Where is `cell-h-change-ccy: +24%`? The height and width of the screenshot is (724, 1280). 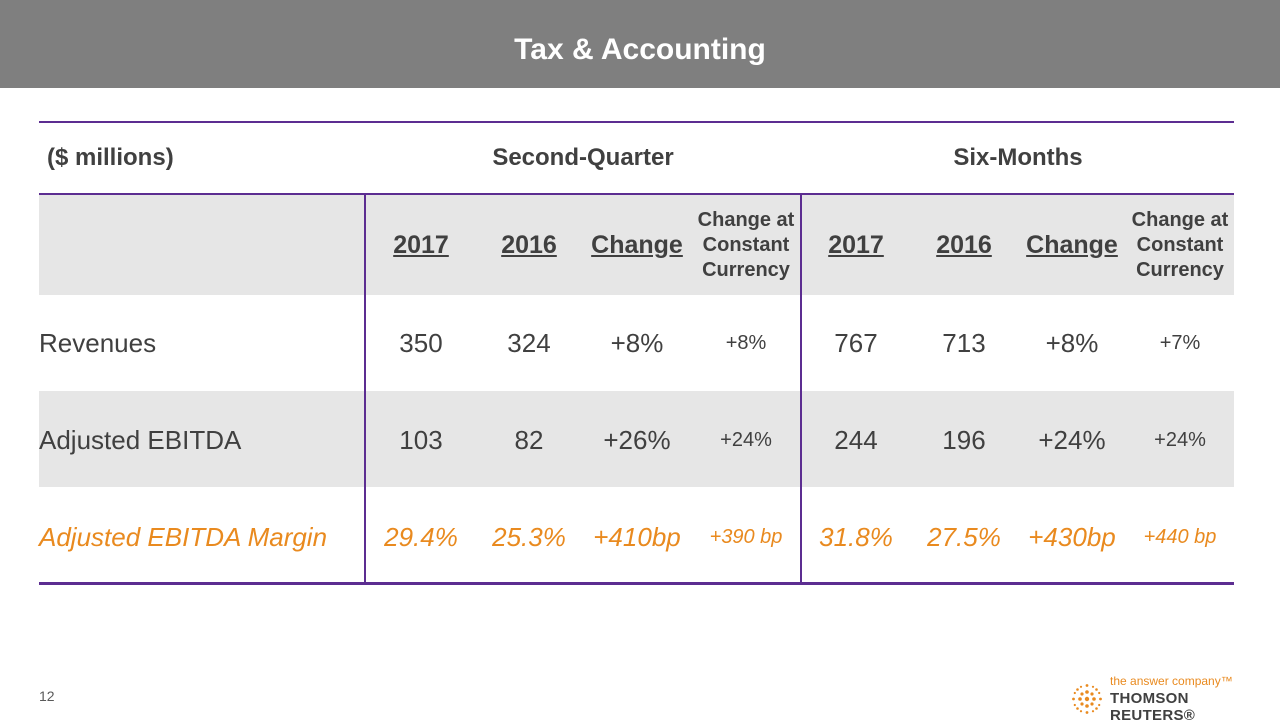 cell-h-change-ccy: +24% is located at coordinates (1180, 439).